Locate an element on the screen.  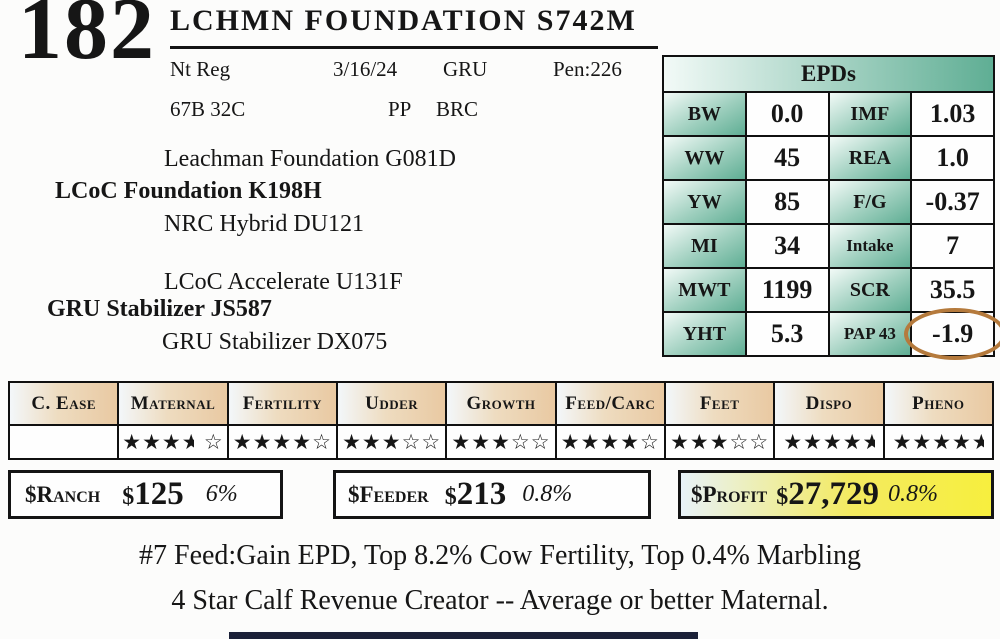
epd-value: 35.5 is located at coordinates (952, 290).